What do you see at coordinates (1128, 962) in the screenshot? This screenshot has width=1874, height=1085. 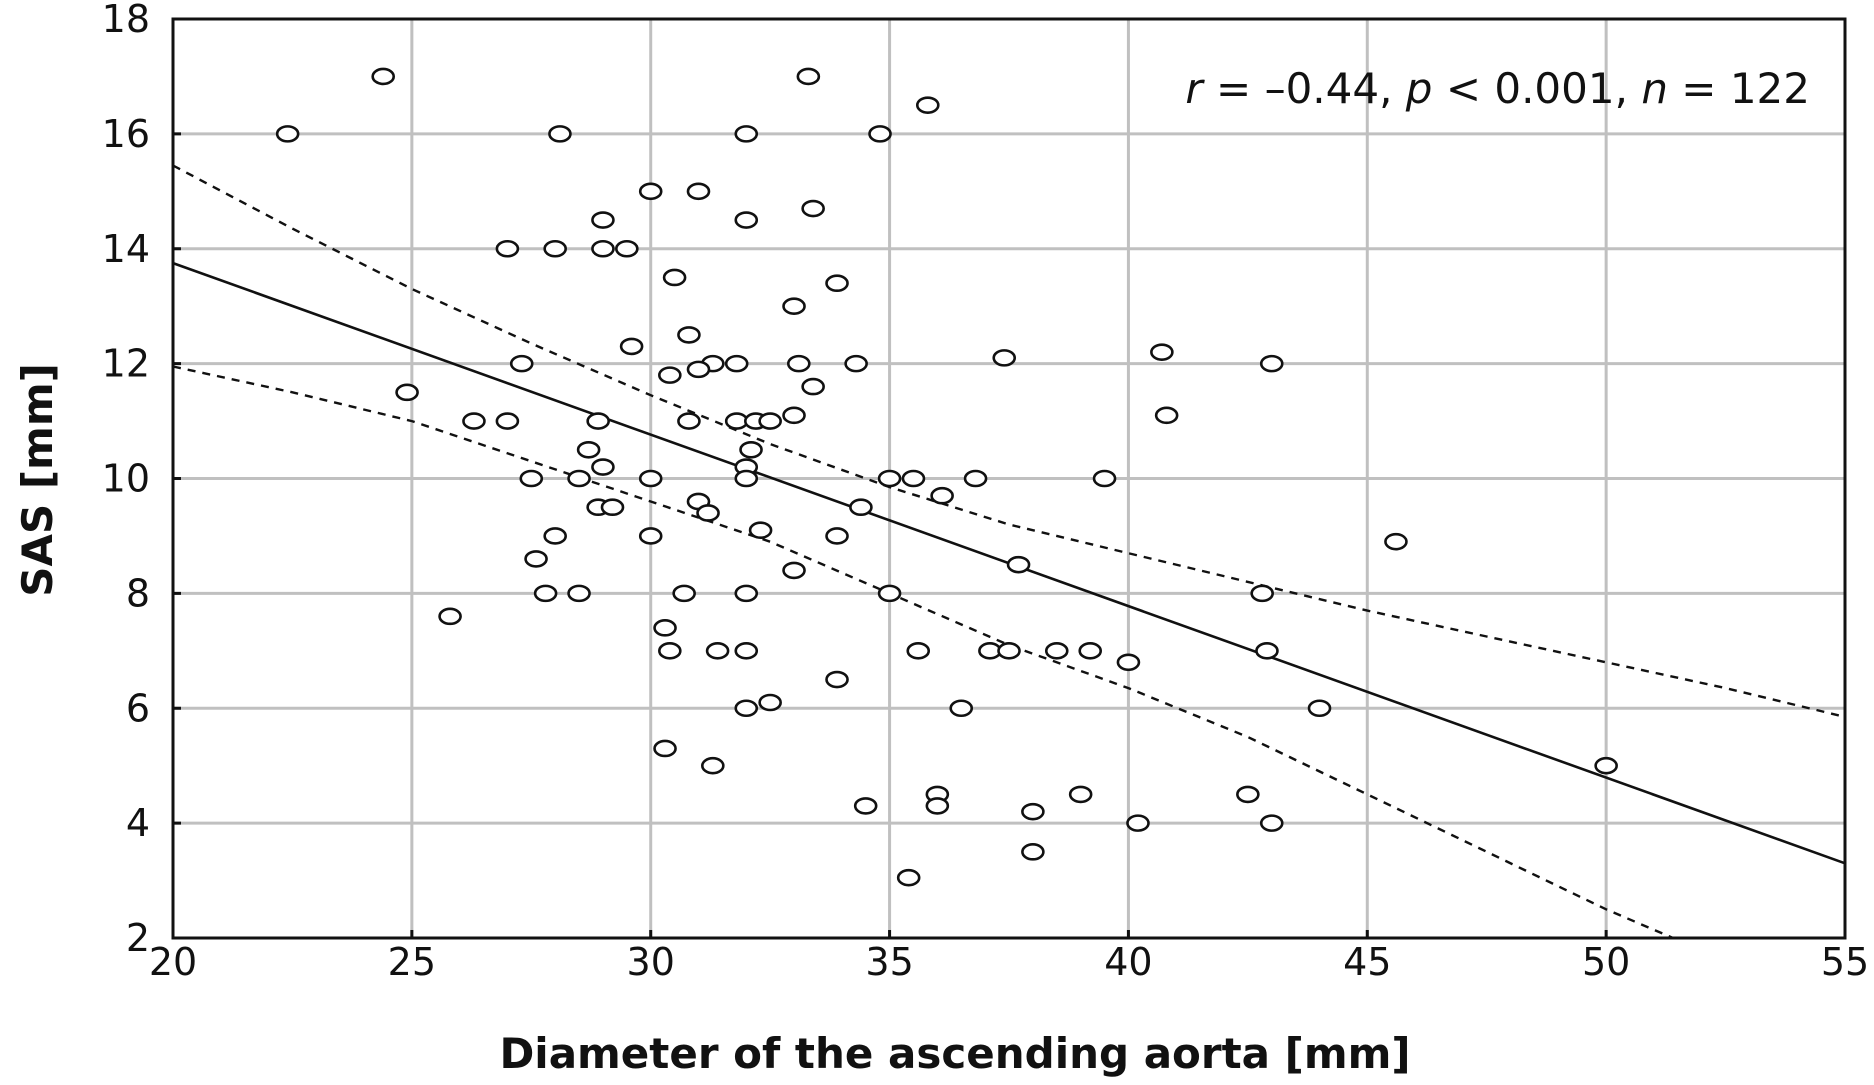 I see `x-tick-label: 40` at bounding box center [1128, 962].